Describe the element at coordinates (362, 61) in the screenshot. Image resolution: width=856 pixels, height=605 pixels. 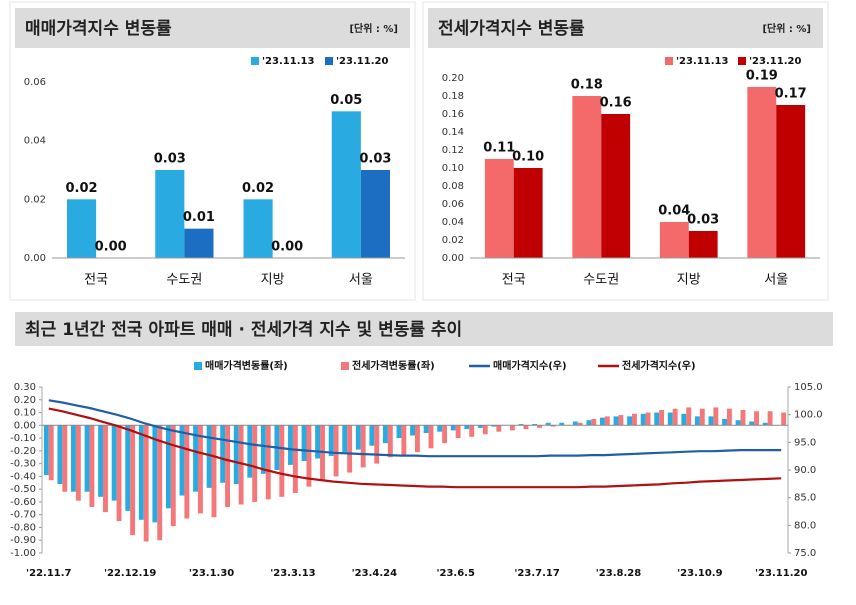
I see `legend-label: '23.11.20` at that location.